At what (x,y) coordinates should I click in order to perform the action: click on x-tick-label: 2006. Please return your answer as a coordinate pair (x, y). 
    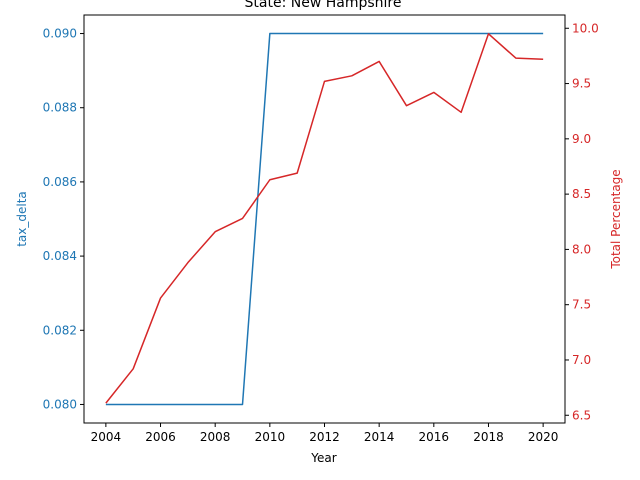
    Looking at the image, I should click on (160, 437).